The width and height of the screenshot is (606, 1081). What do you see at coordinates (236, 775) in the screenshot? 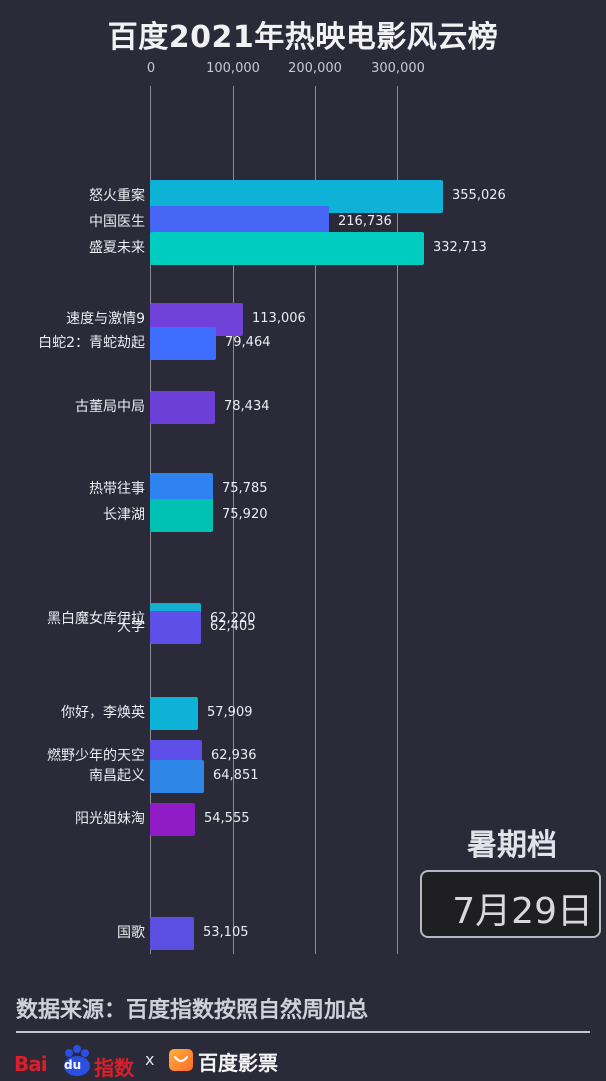
I see `bar-value-label: 64,851` at bounding box center [236, 775].